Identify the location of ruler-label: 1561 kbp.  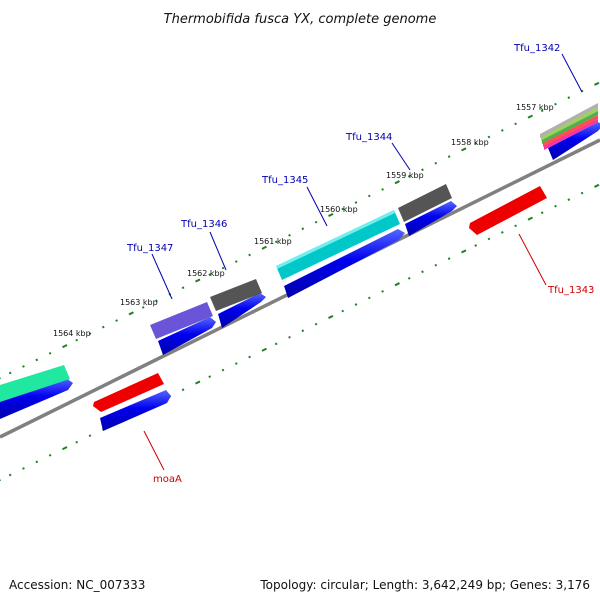
(273, 241).